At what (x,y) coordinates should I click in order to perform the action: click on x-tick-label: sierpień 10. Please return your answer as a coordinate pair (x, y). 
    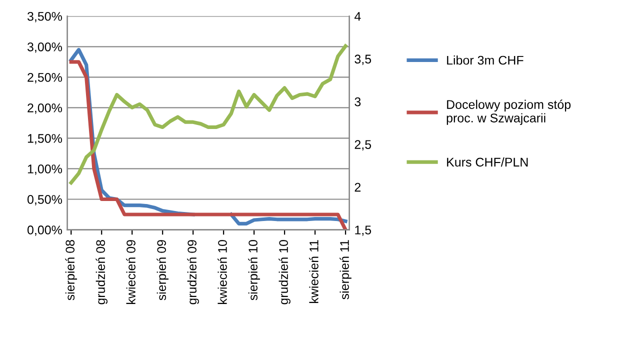
    Looking at the image, I should click on (254, 270).